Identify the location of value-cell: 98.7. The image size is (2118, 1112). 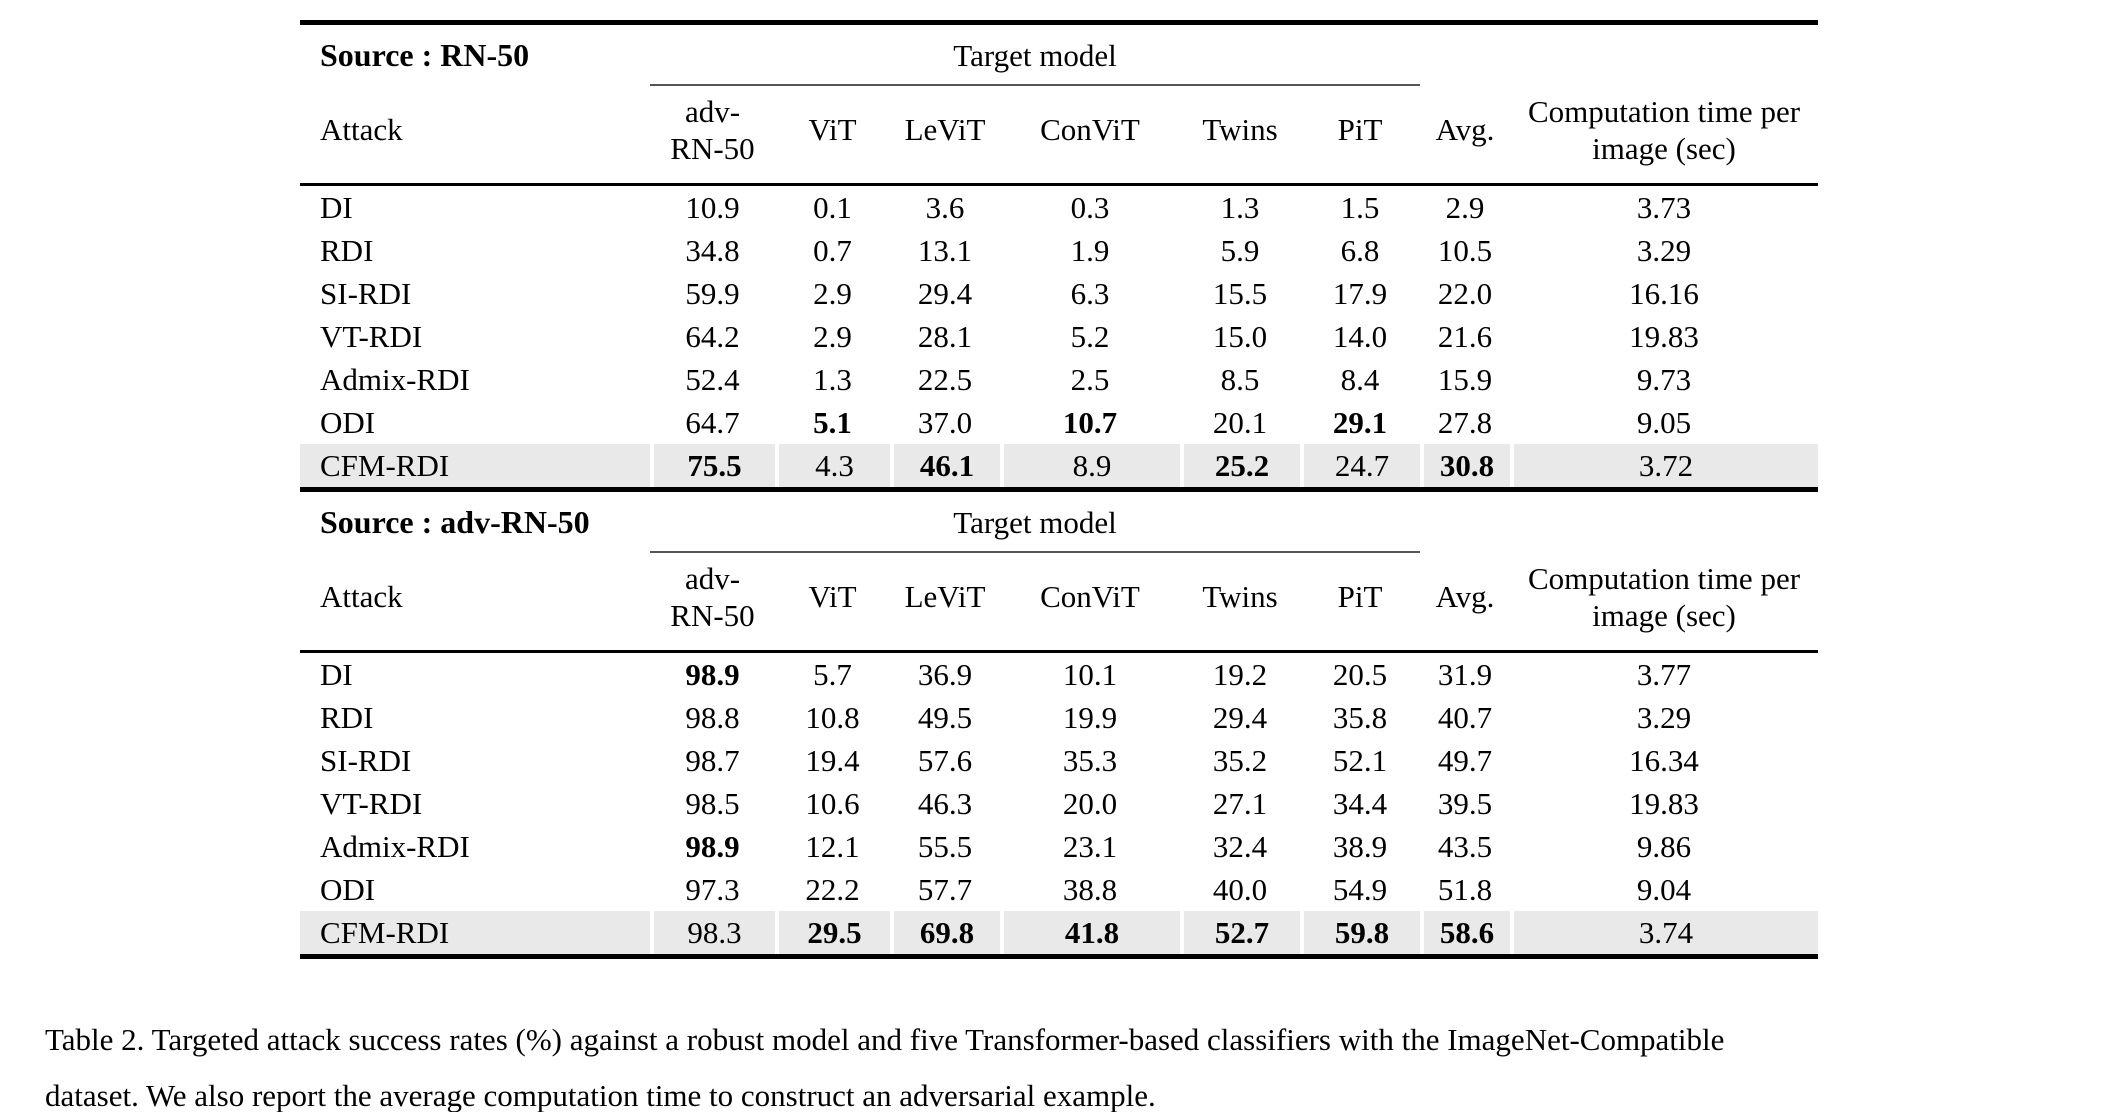
(712, 761).